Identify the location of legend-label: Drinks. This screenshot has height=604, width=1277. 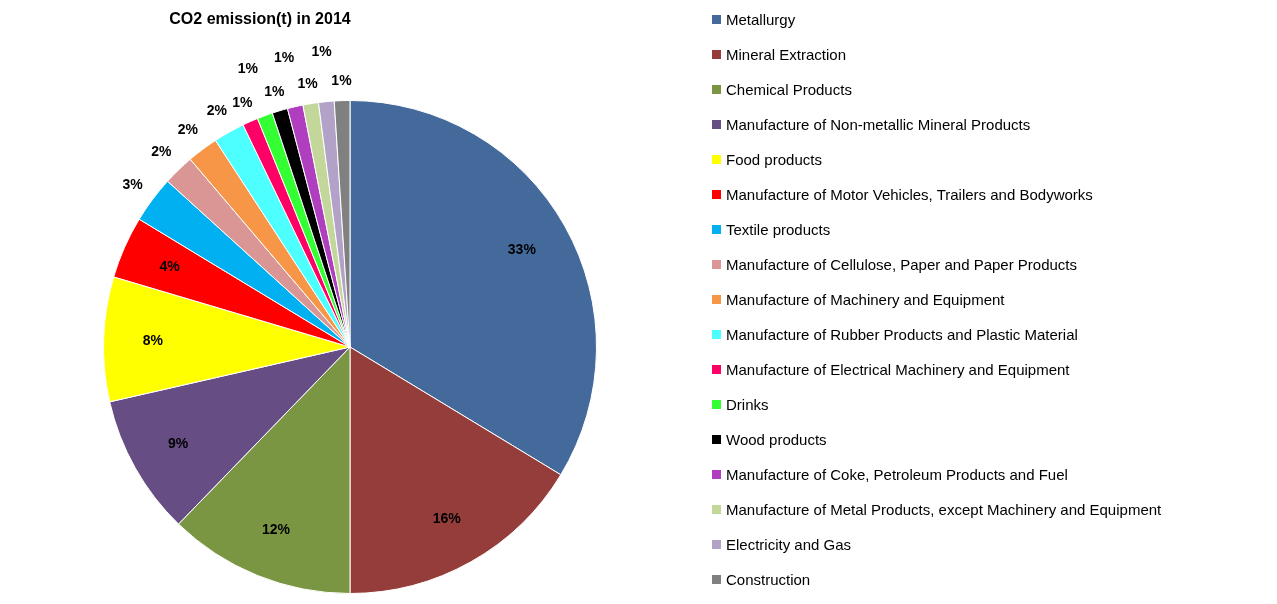
(747, 404).